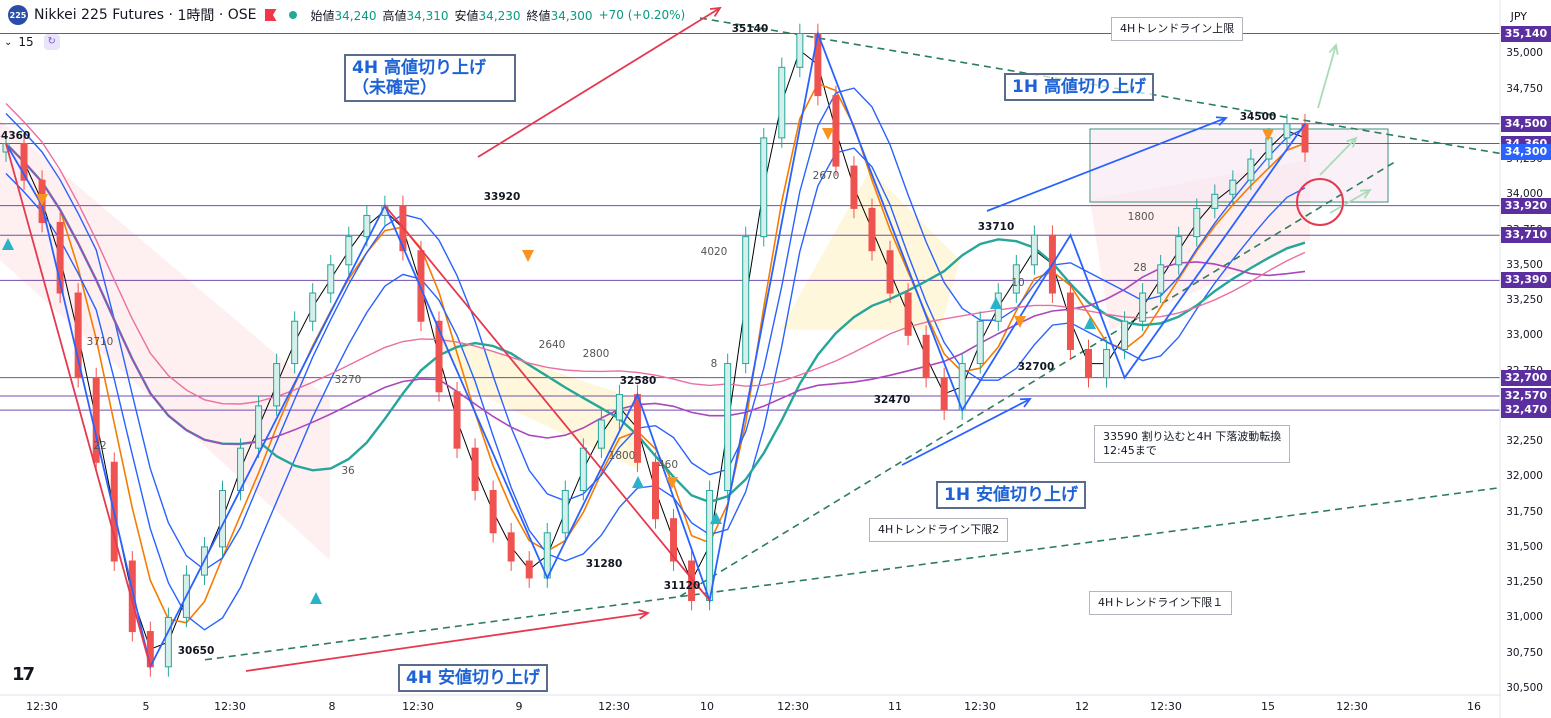  I want to click on callout-trend-lower2: 4Hトレンドライン下限2, so click(939, 530).